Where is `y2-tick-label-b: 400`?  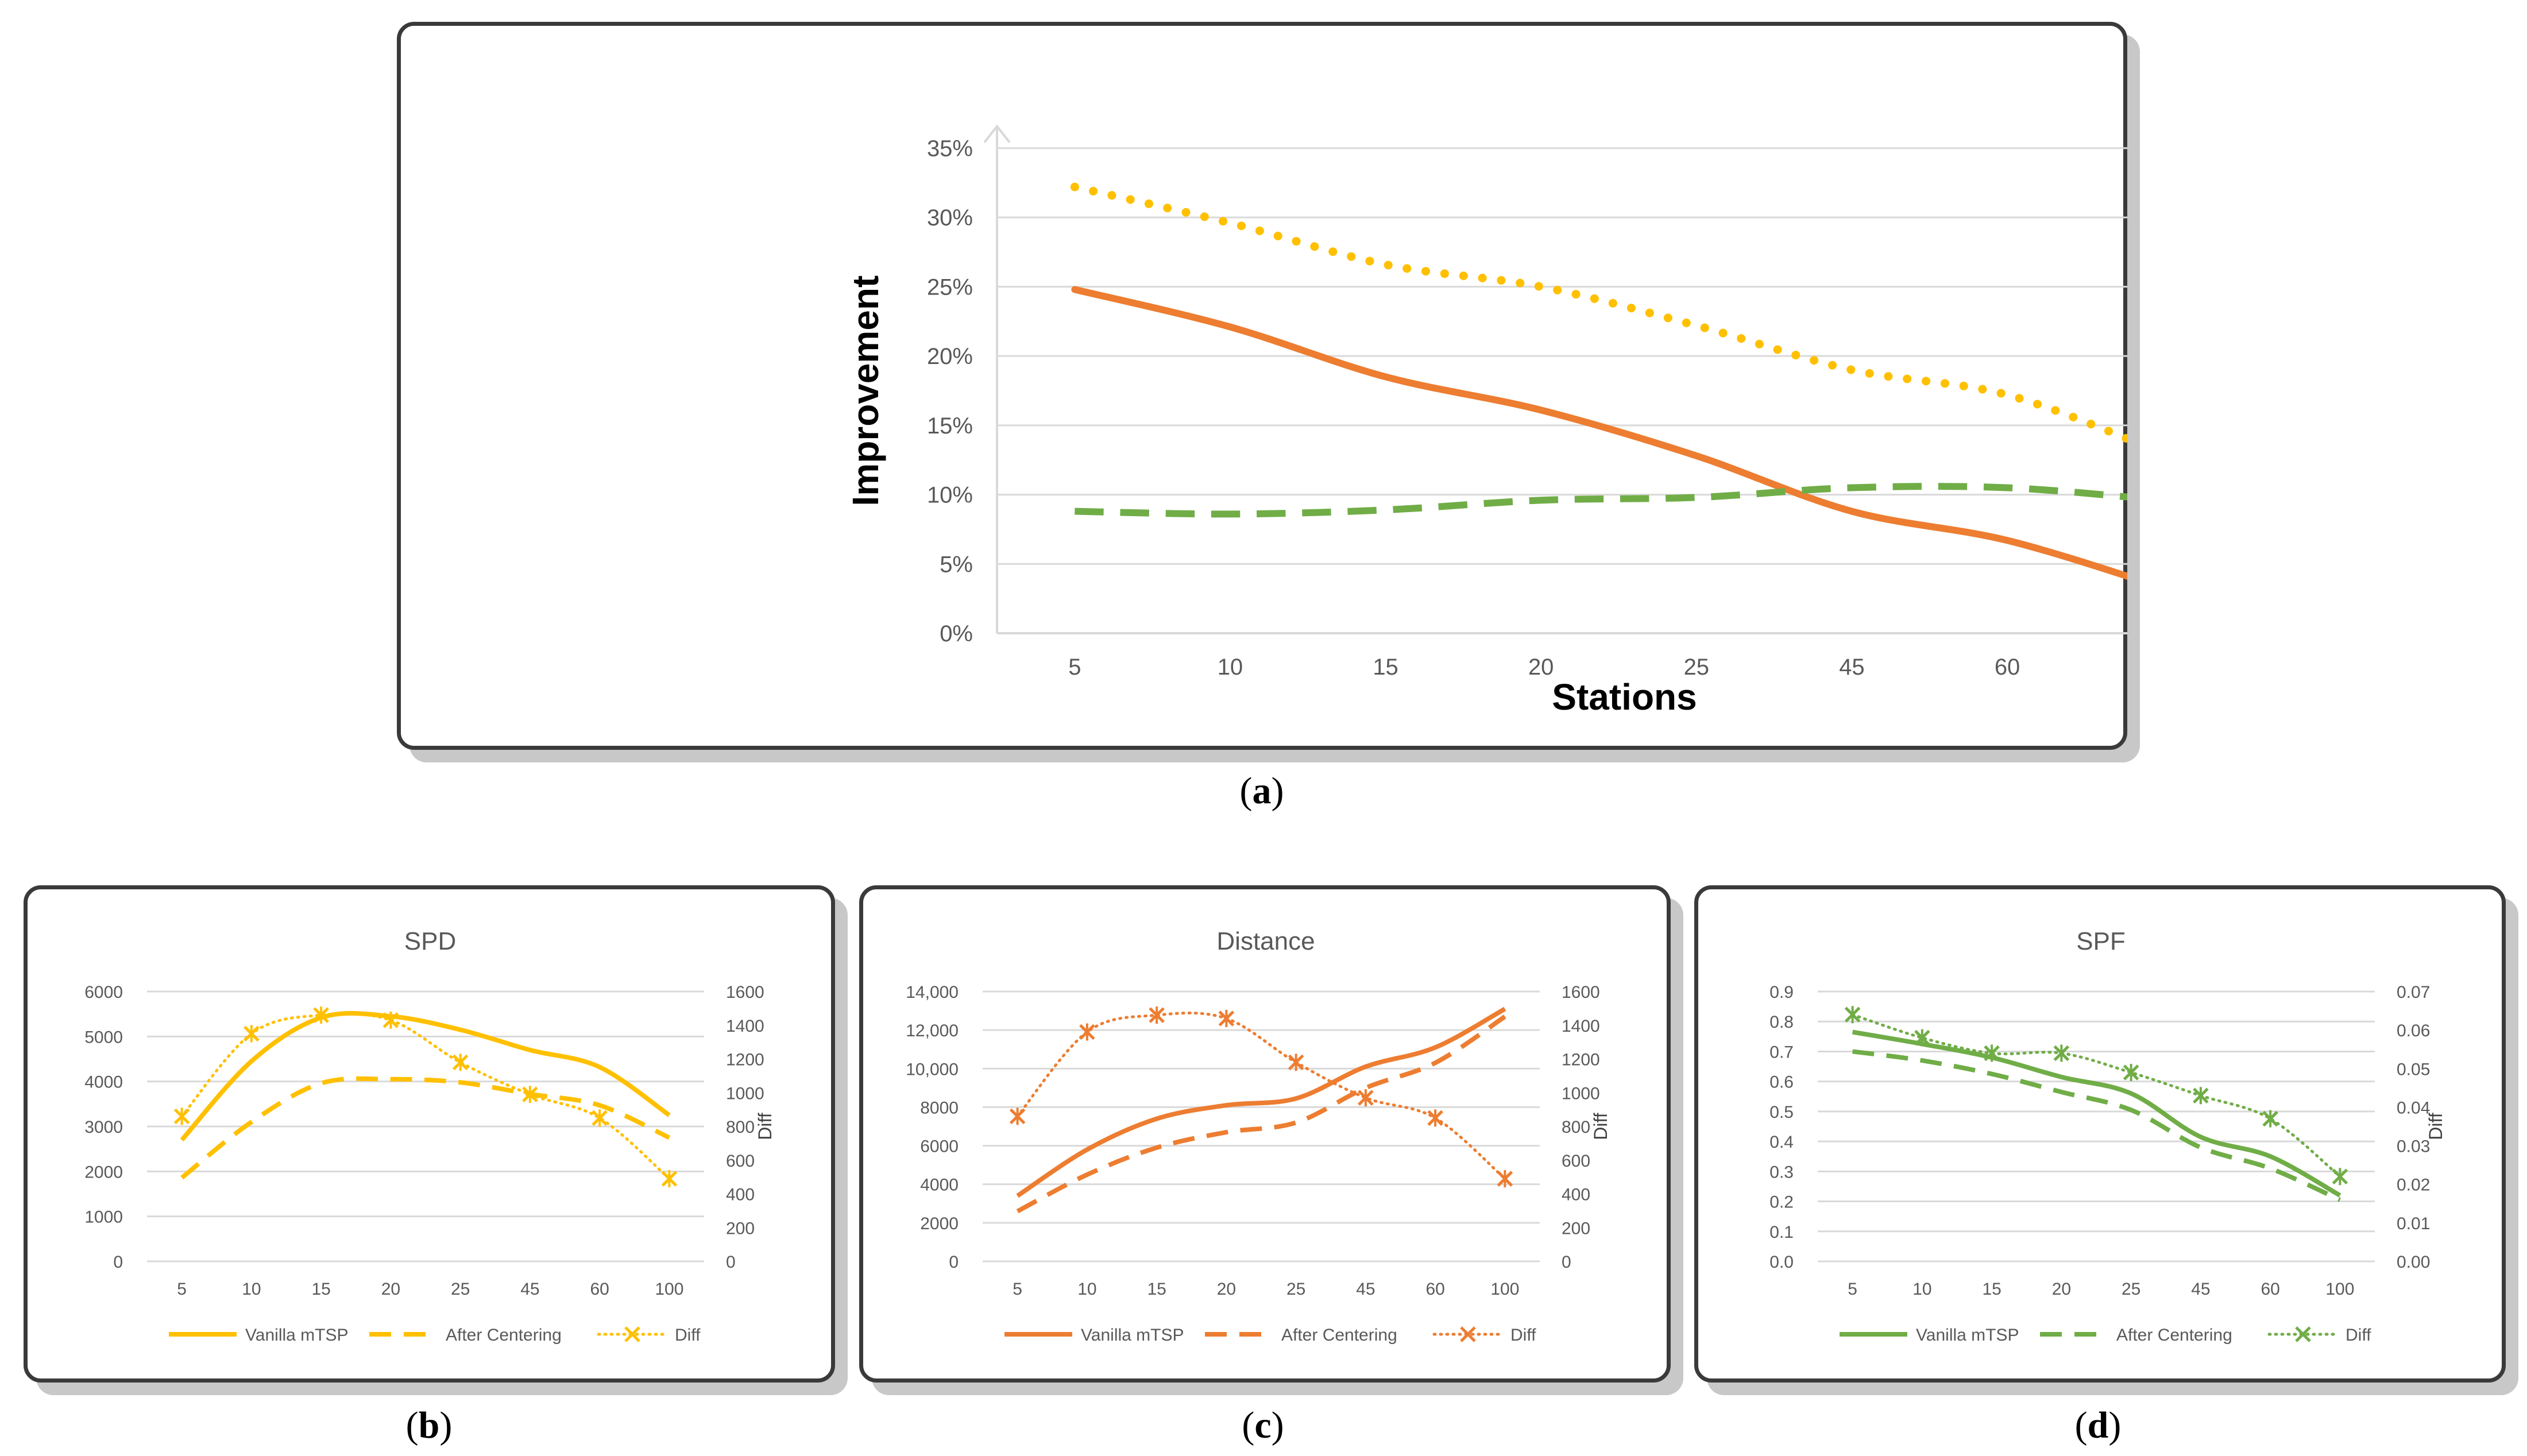 y2-tick-label-b: 400 is located at coordinates (740, 1195).